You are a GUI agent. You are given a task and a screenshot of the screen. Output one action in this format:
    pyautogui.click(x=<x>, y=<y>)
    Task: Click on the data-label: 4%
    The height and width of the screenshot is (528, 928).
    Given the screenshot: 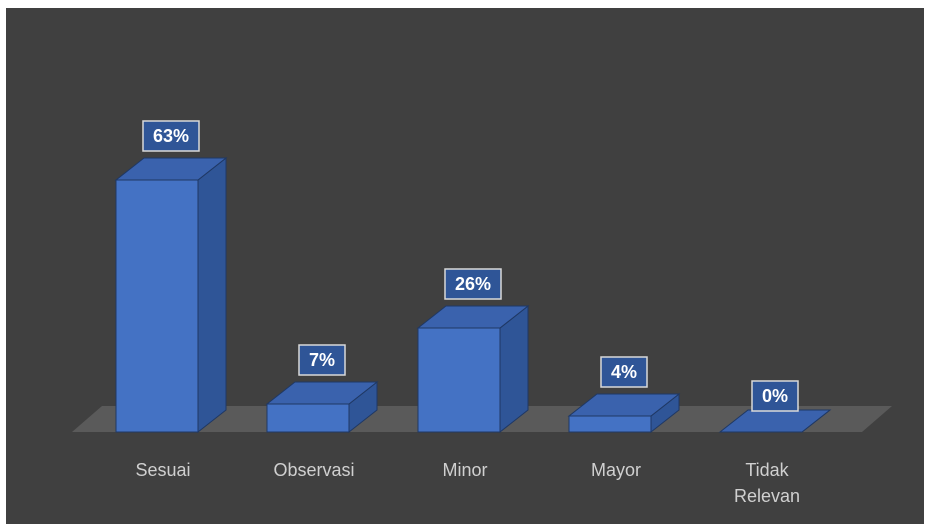 What is the action you would take?
    pyautogui.click(x=624, y=372)
    